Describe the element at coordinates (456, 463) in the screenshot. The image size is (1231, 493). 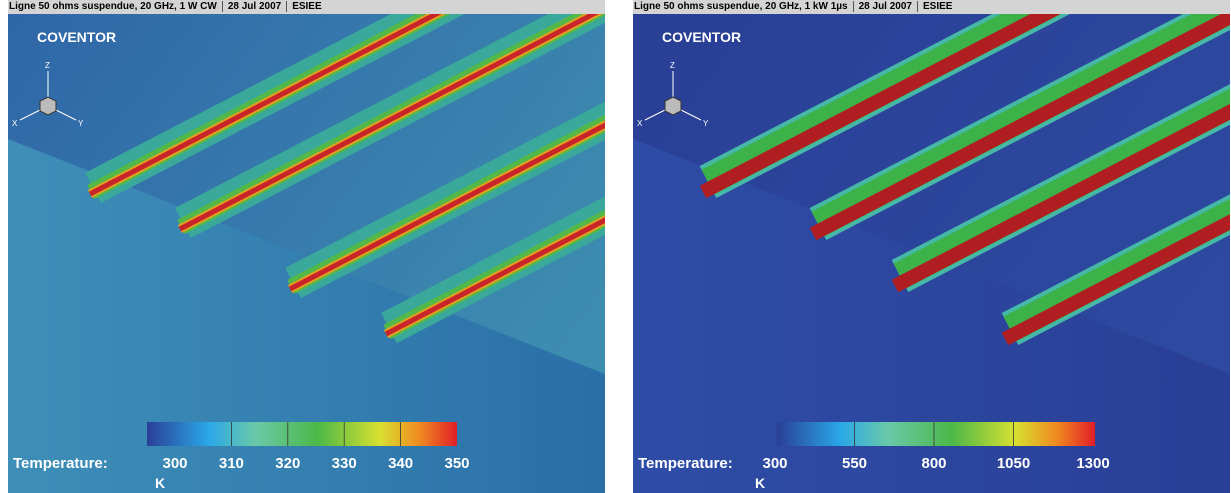
I see `colorbar-tick: 350` at that location.